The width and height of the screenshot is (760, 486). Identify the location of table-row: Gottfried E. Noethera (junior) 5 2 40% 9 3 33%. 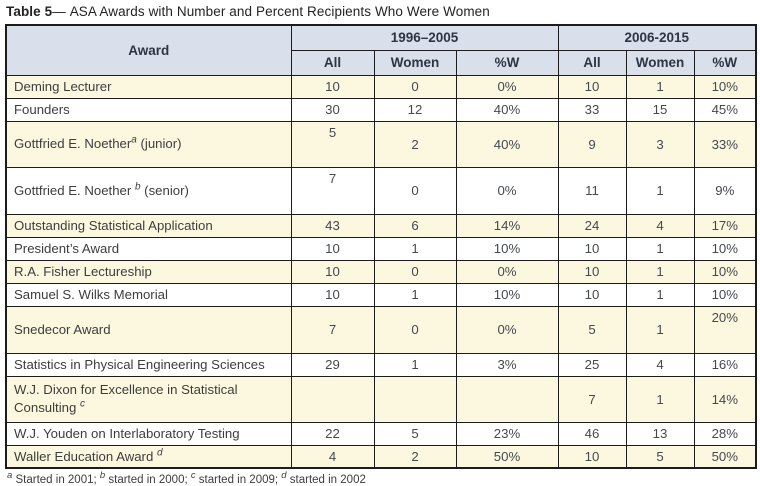
(381, 144).